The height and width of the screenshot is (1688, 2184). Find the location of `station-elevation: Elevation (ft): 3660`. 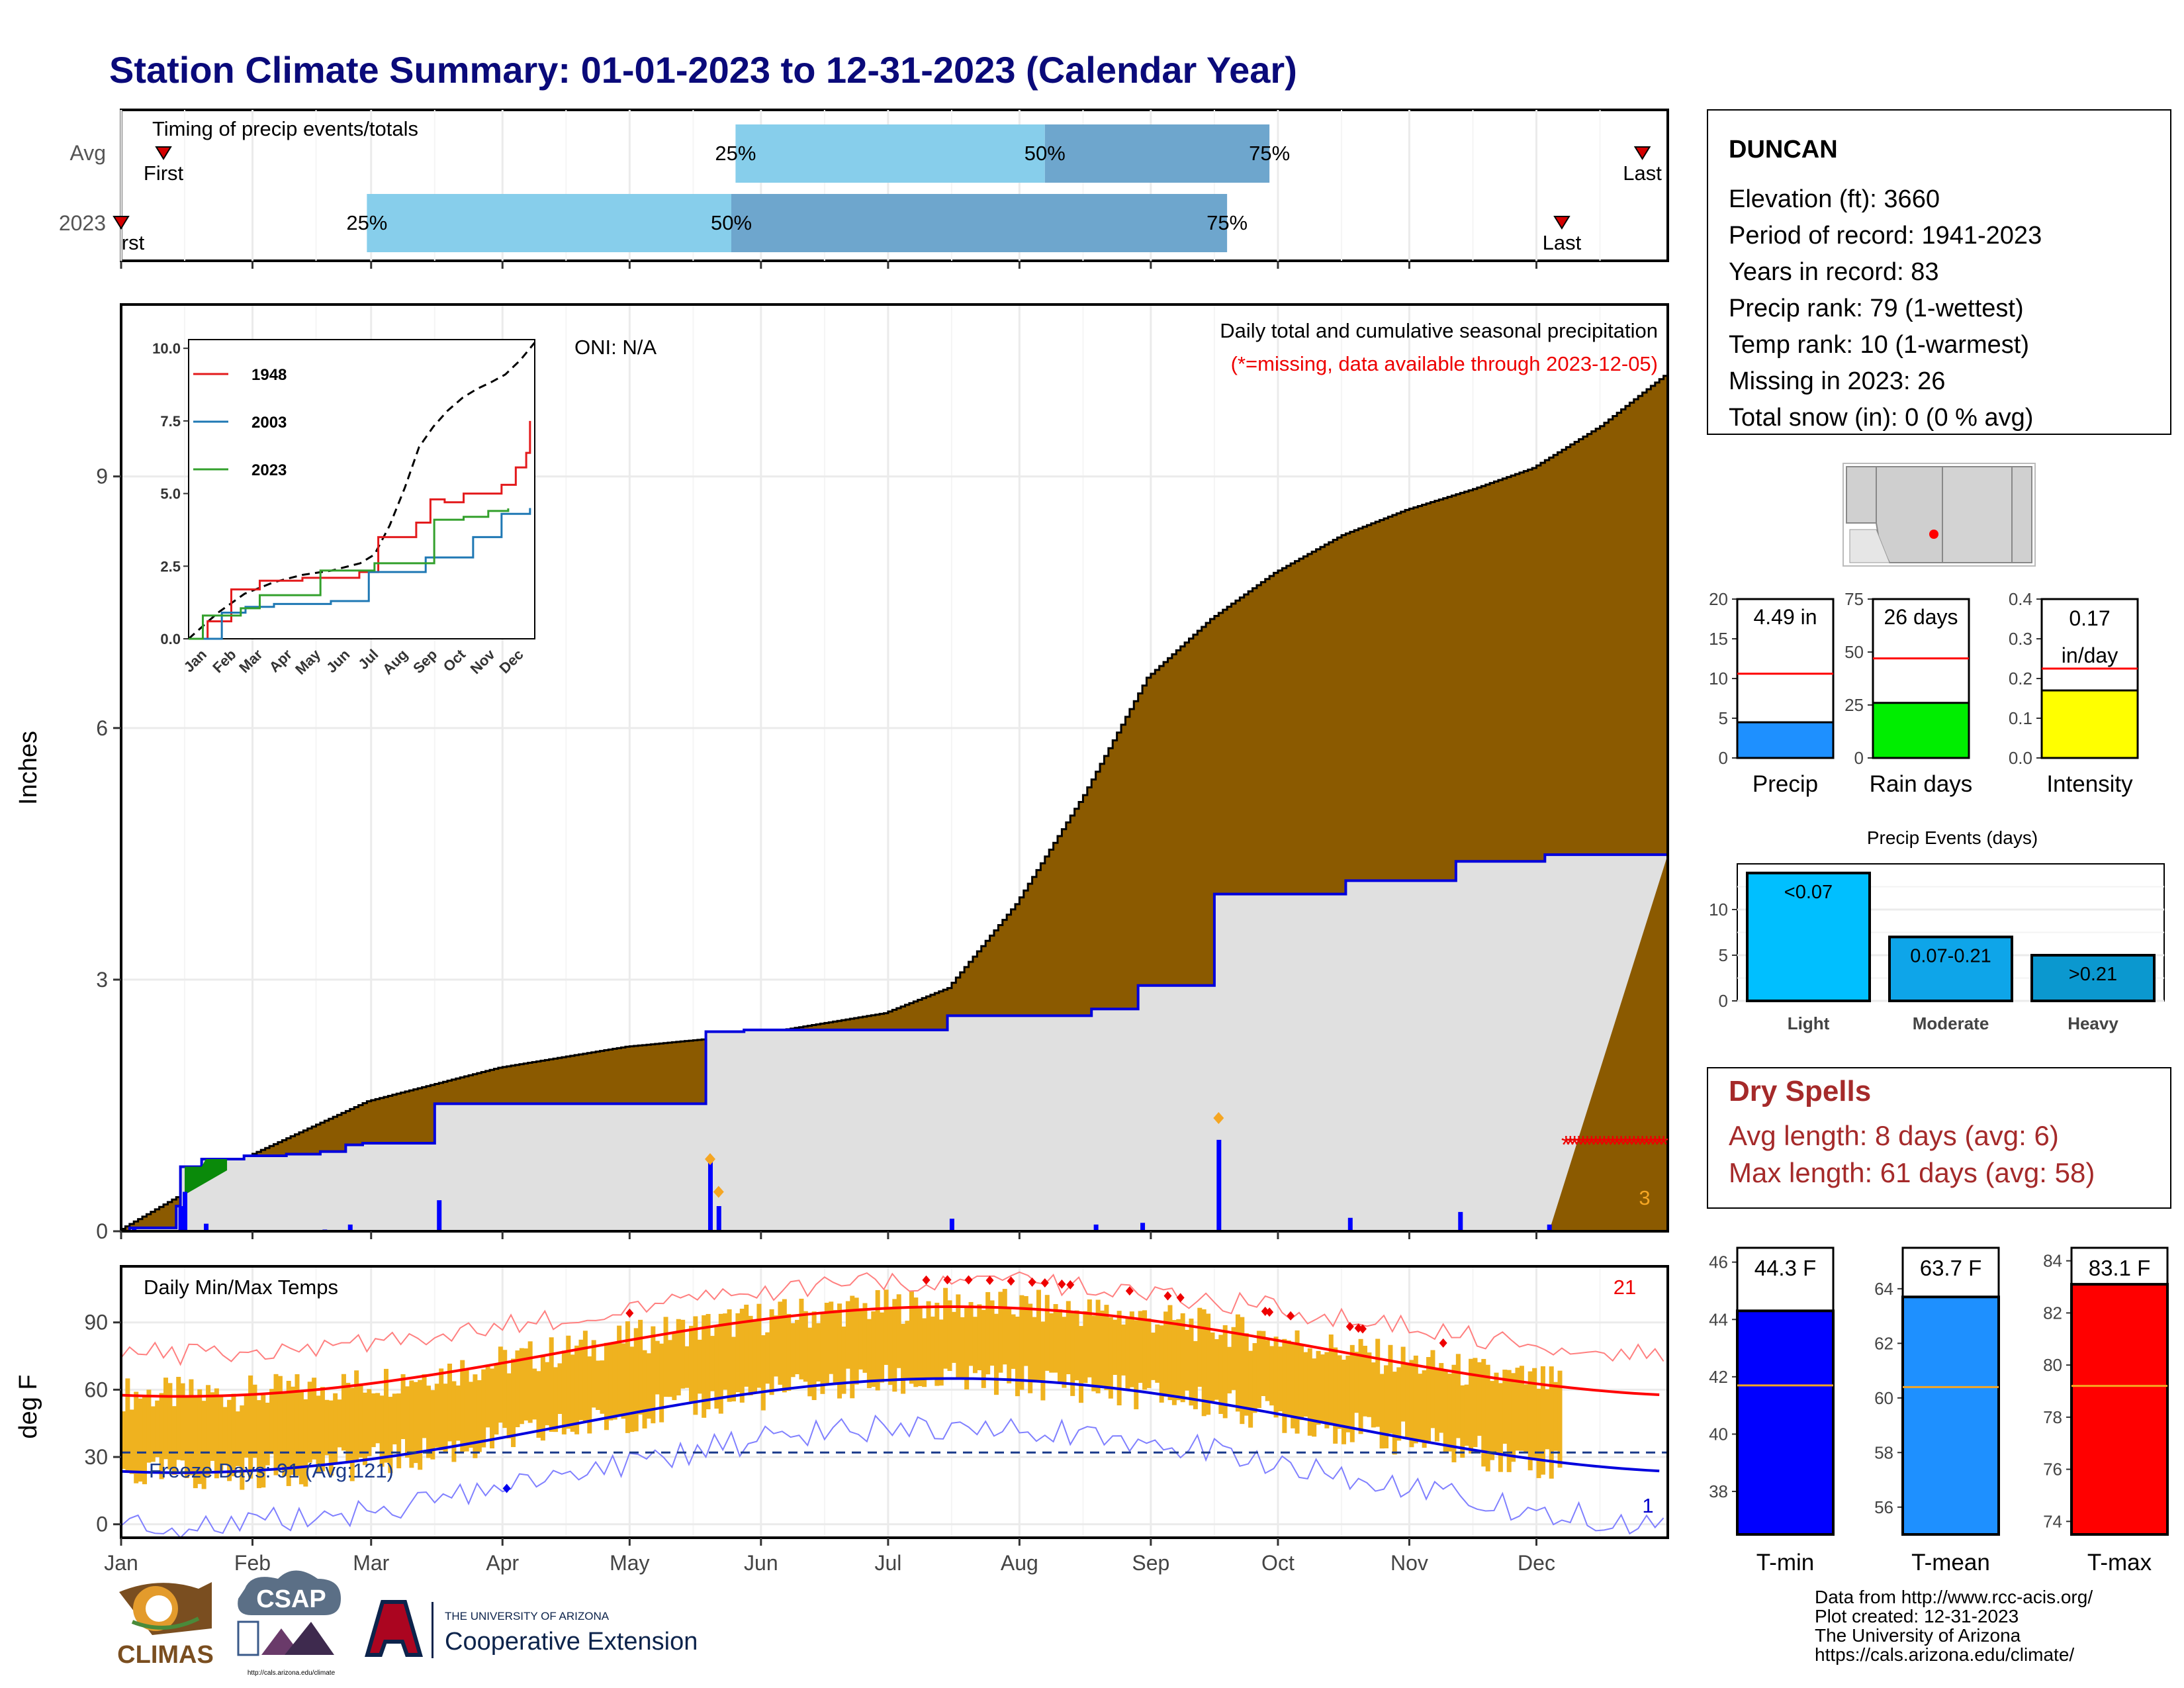

station-elevation: Elevation (ft): 3660 is located at coordinates (1834, 199).